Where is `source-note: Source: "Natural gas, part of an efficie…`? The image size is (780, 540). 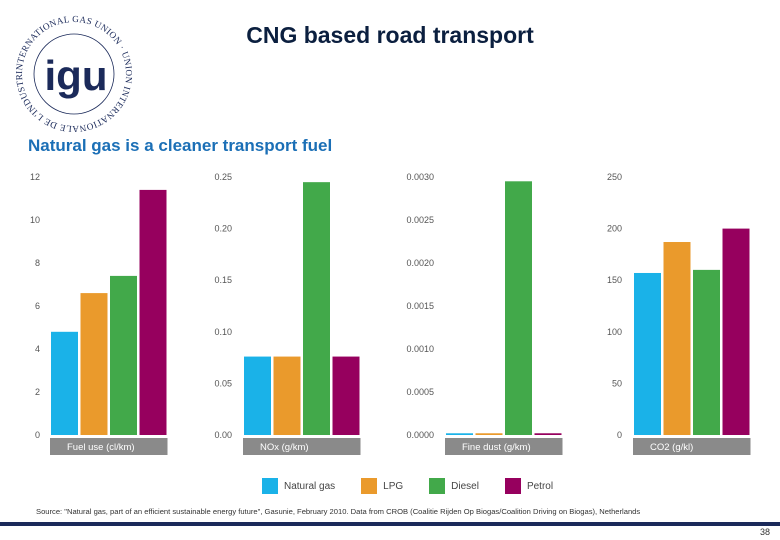
source-note: Source: "Natural gas, part of an efficie… is located at coordinates (338, 511).